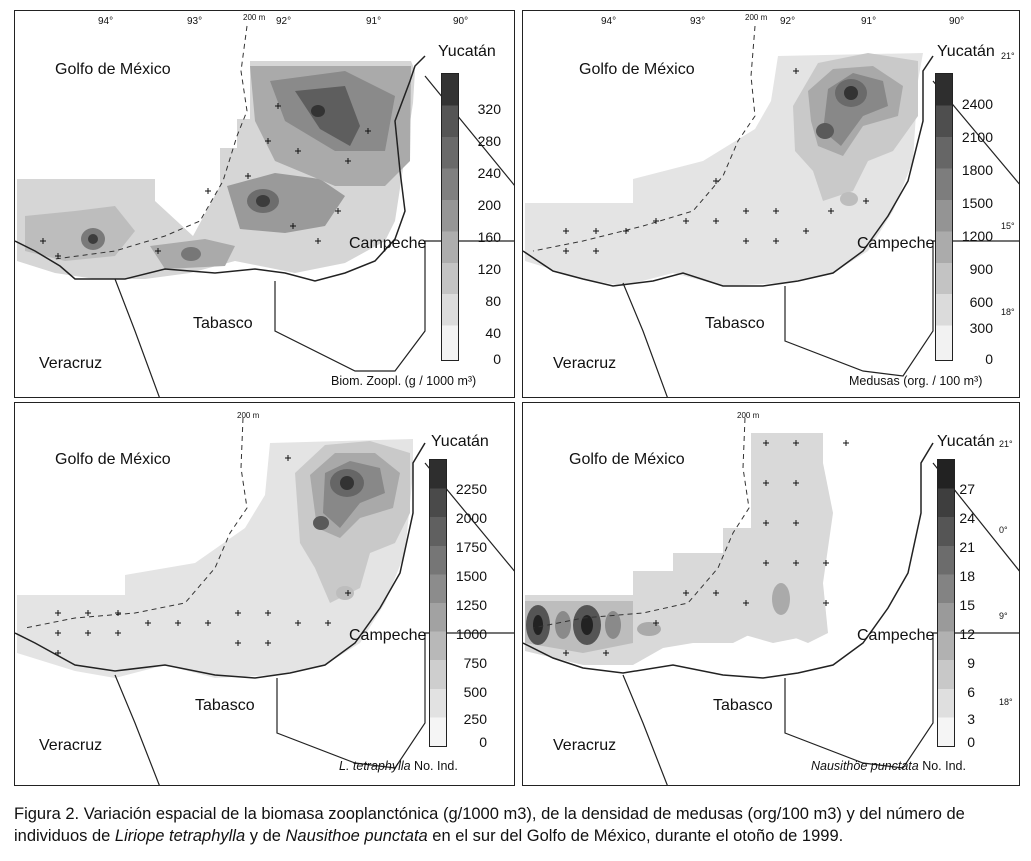 Image resolution: width=1031 pixels, height=861 pixels. I want to click on scale-value: 40, so click(493, 333).